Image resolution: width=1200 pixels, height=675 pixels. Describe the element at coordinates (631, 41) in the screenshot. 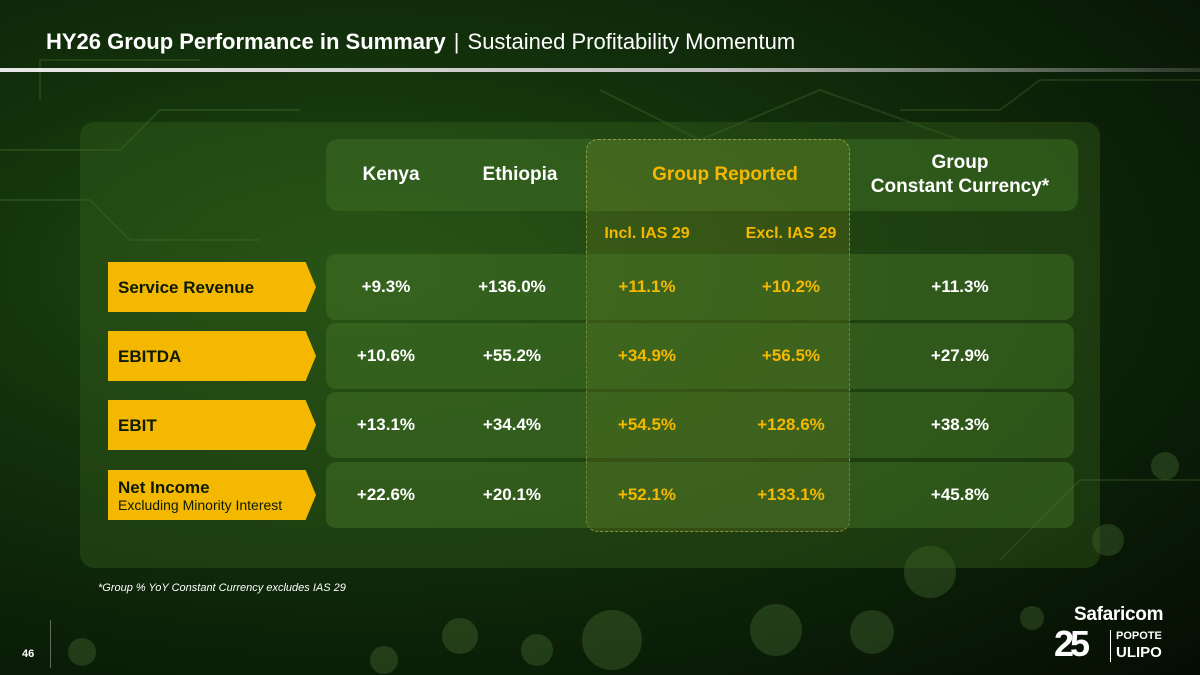

I see `slide-subtitle: Sustained Profitability Momentum` at that location.